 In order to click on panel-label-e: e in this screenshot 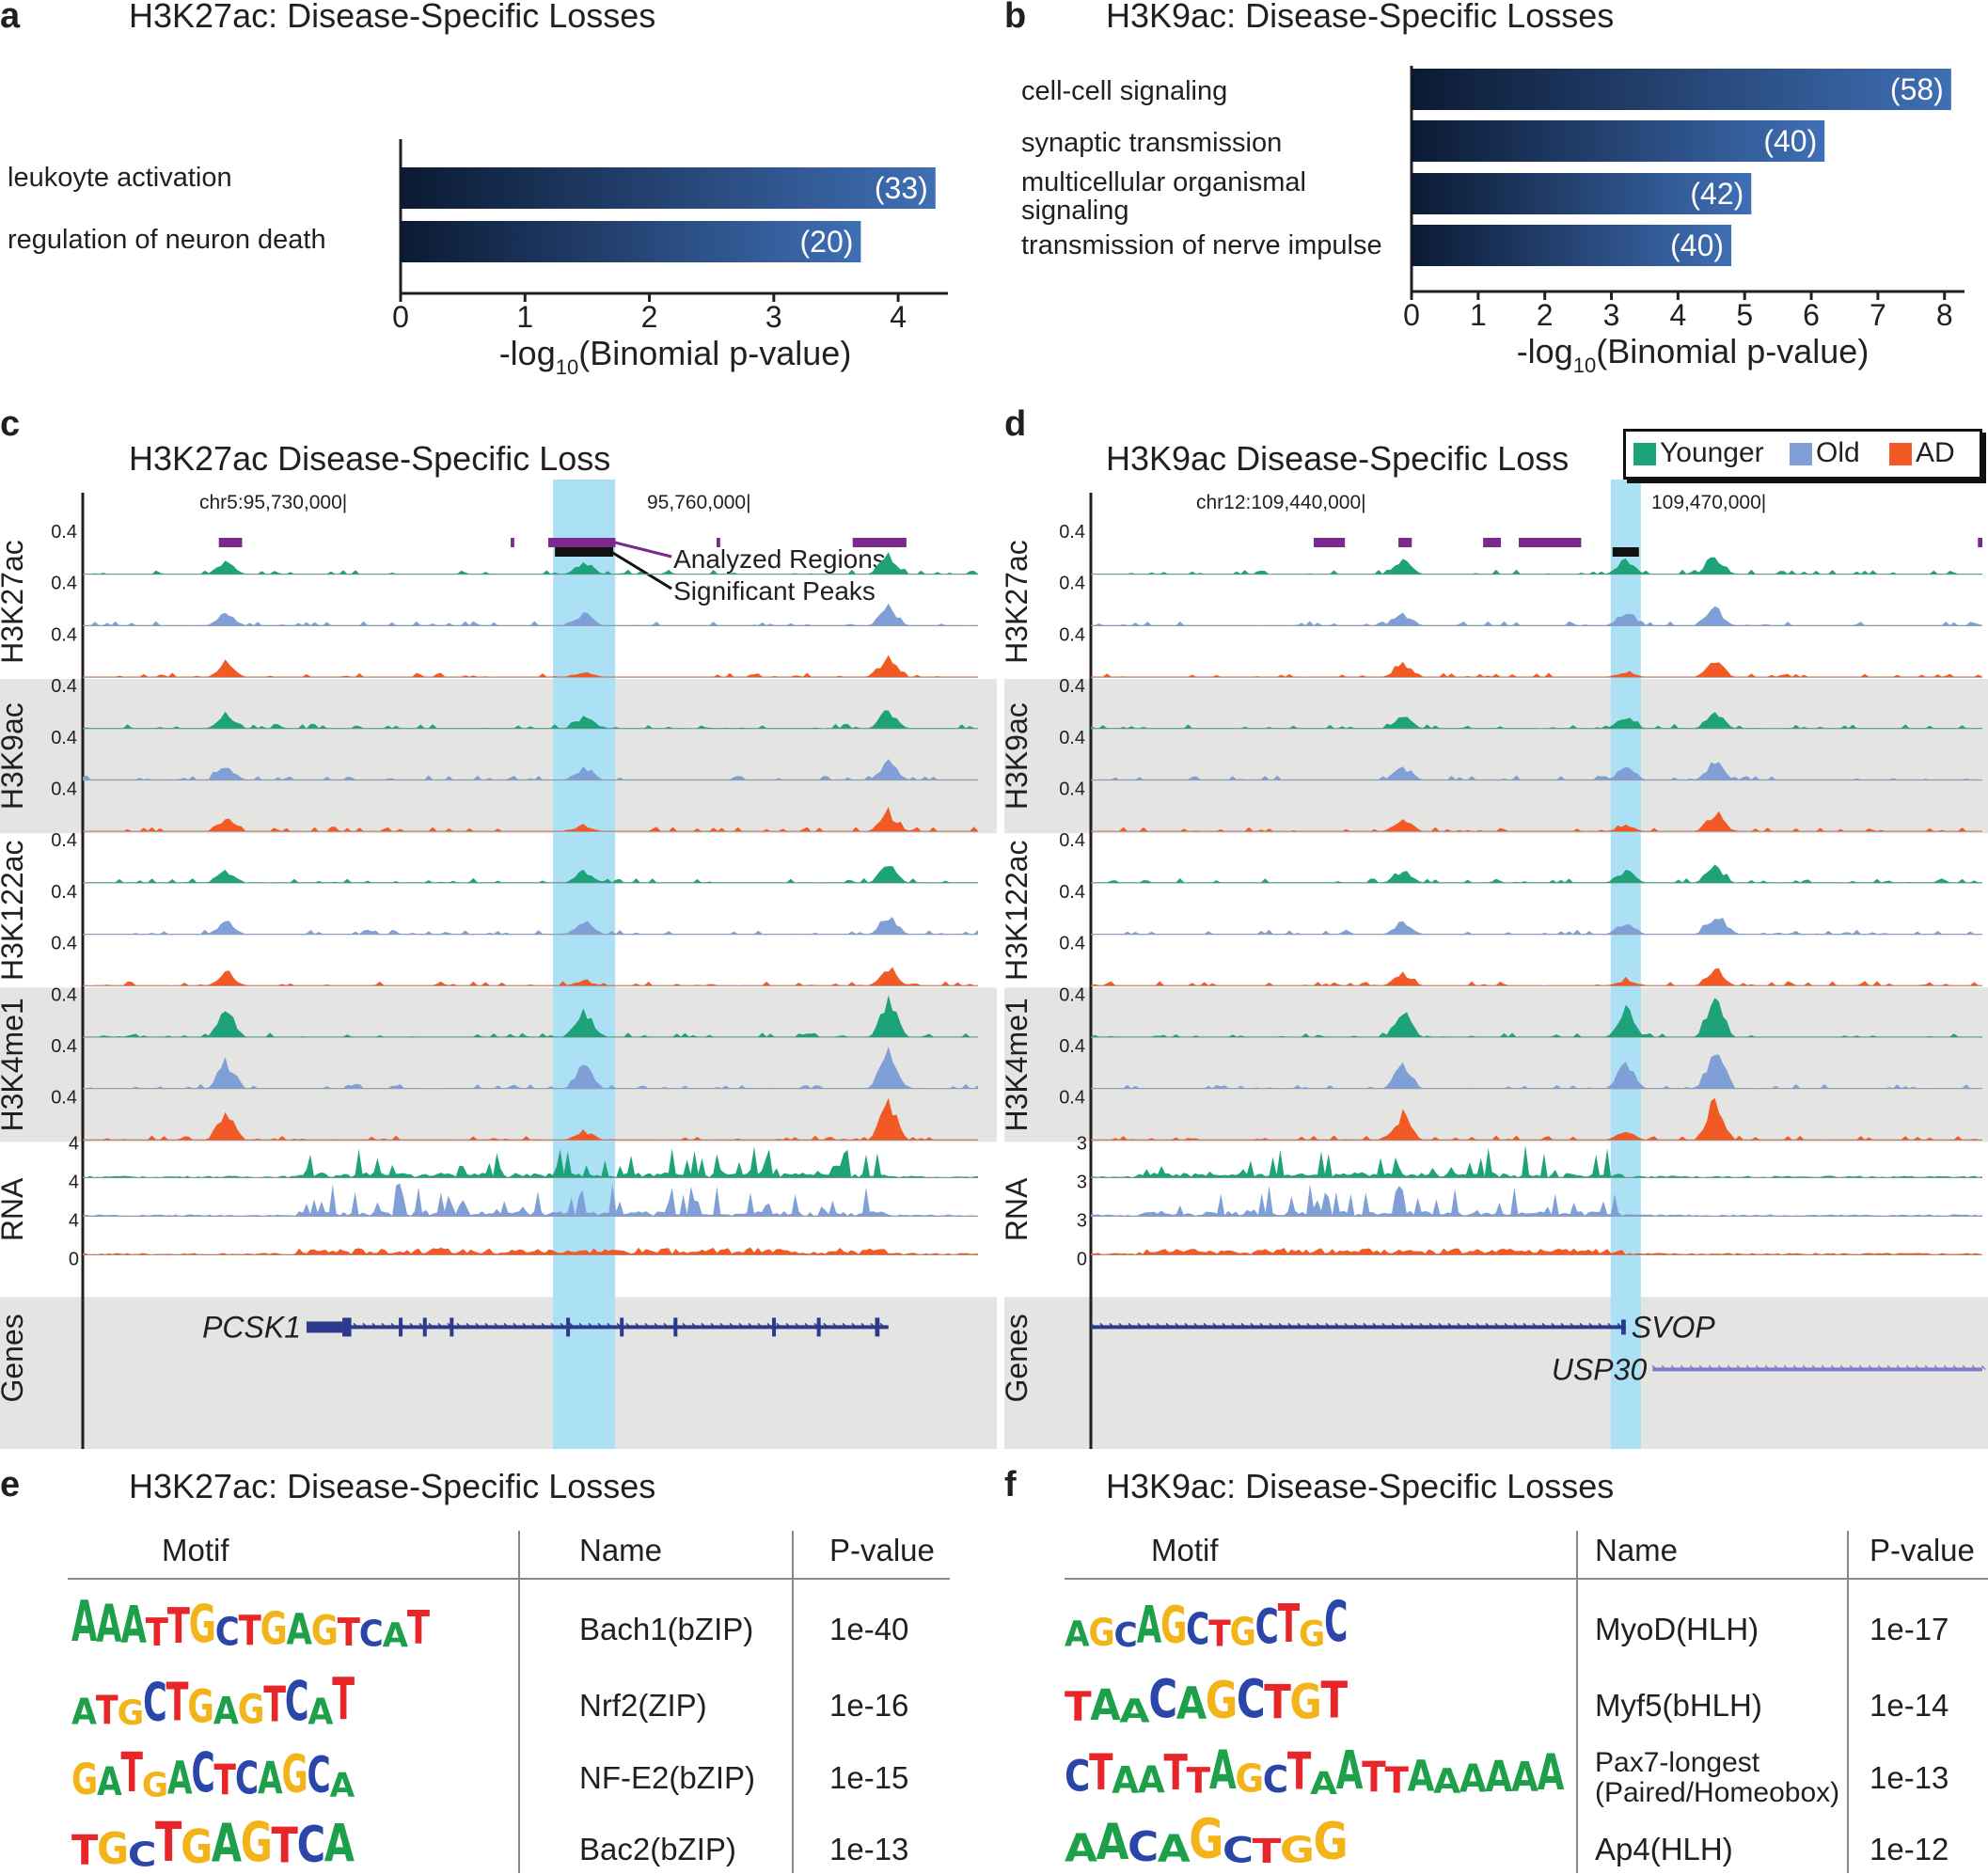, I will do `click(10, 1484)`.